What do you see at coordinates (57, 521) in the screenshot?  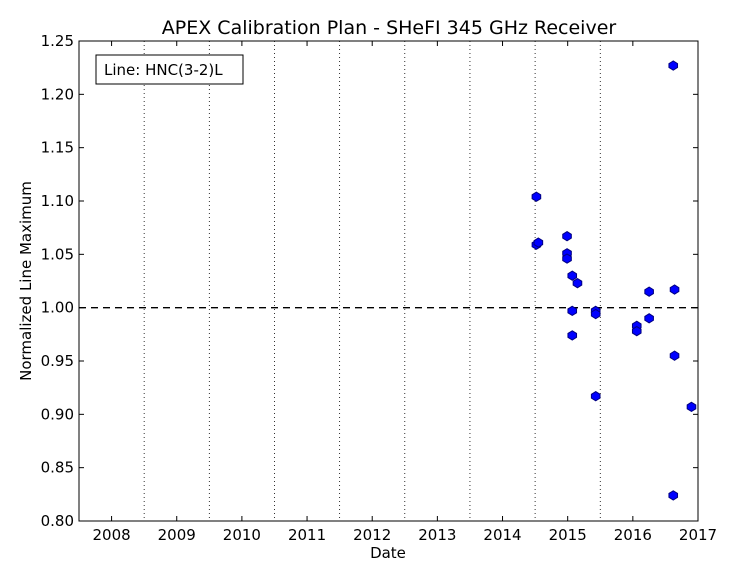 I see `y-tick-label: 0.80` at bounding box center [57, 521].